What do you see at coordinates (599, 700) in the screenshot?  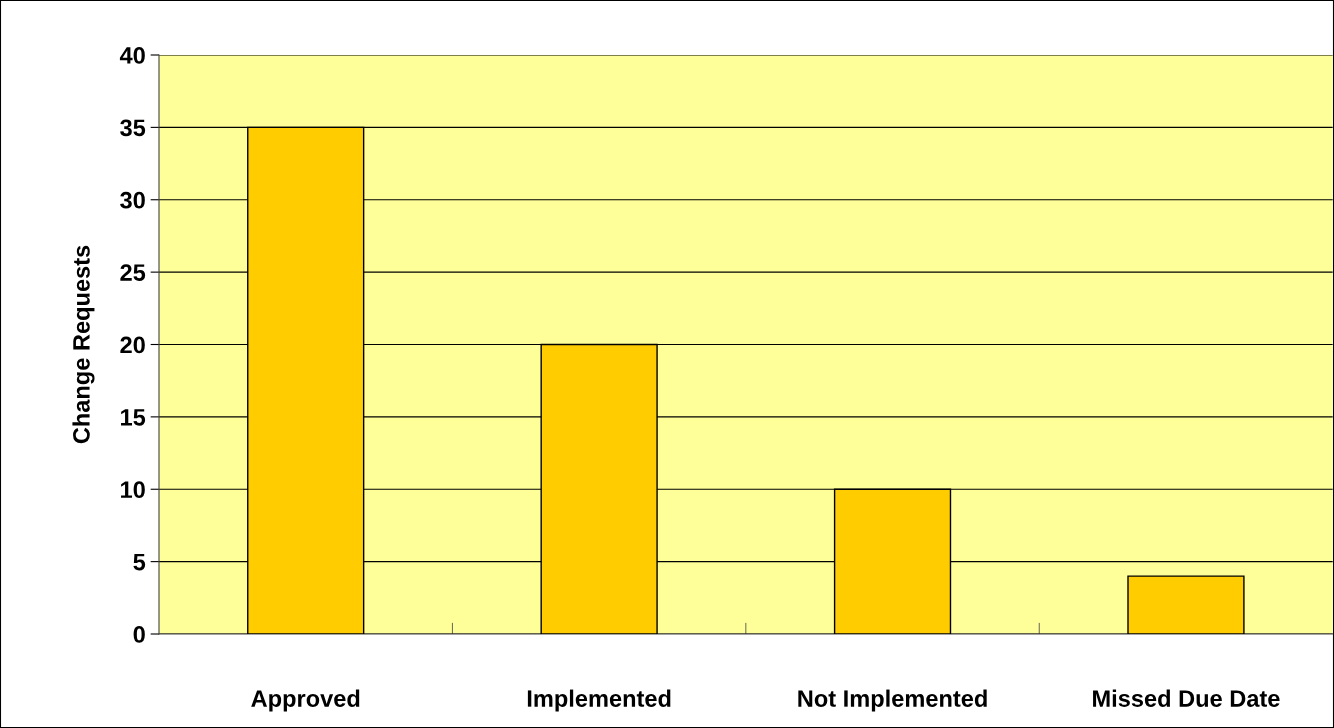 I see `x-tick-label: Implemented` at bounding box center [599, 700].